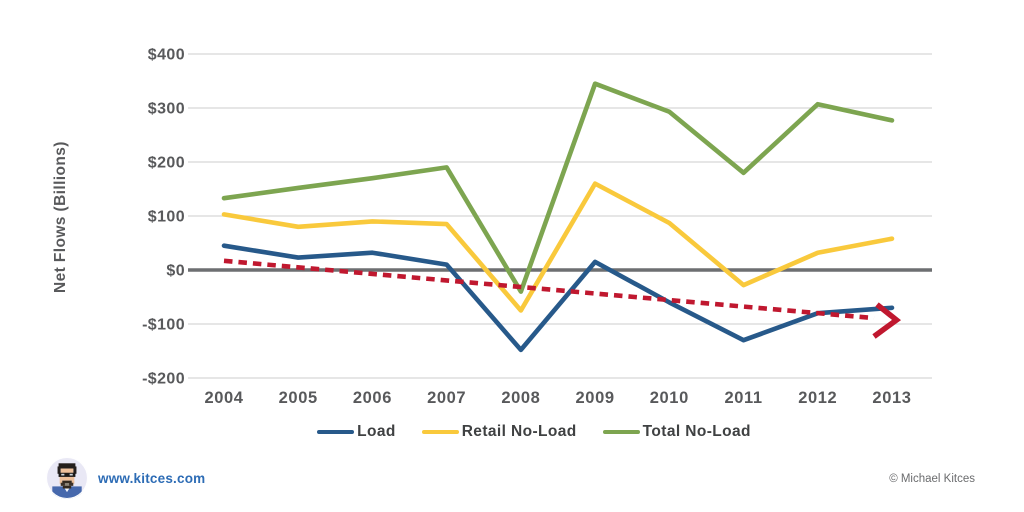 This screenshot has height=512, width=1024. Describe the element at coordinates (175, 271) in the screenshot. I see `y-tick-label: $0` at that location.